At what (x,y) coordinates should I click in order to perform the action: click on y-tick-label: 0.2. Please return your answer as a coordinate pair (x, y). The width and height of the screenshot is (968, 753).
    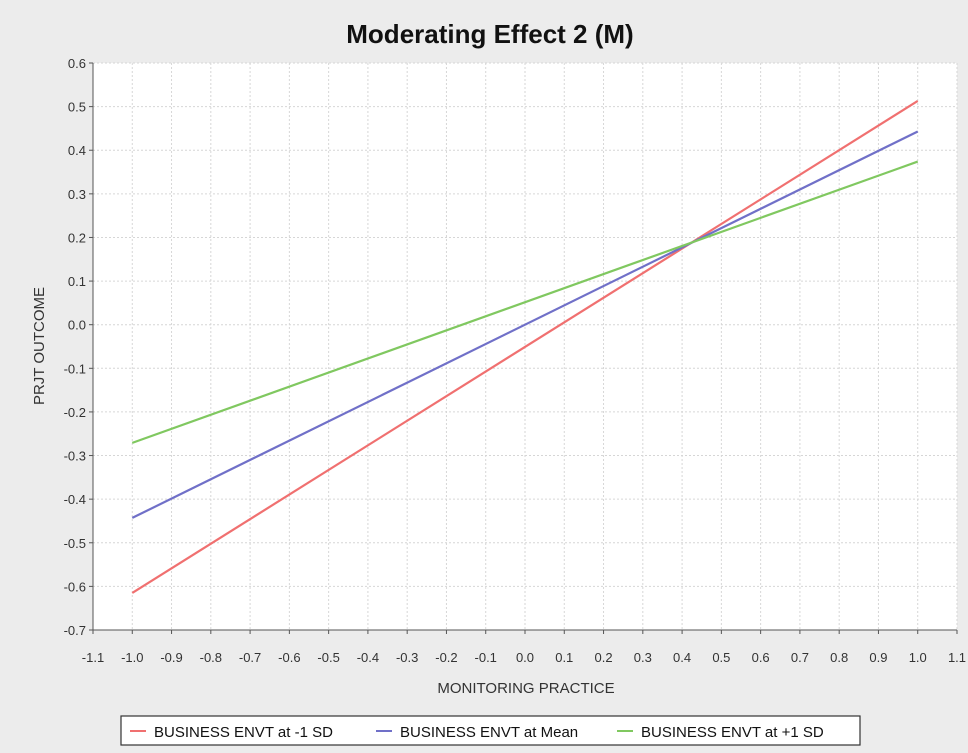
    Looking at the image, I should click on (77, 237).